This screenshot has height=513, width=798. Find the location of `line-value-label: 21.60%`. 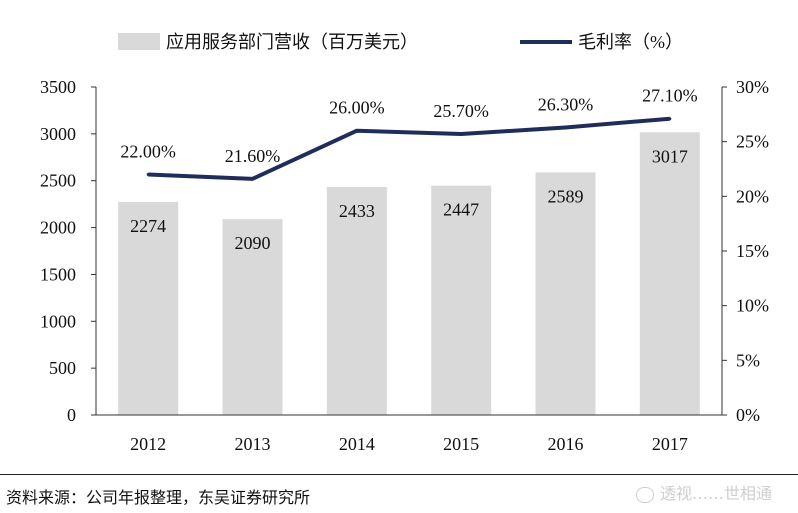

line-value-label: 21.60% is located at coordinates (253, 156).